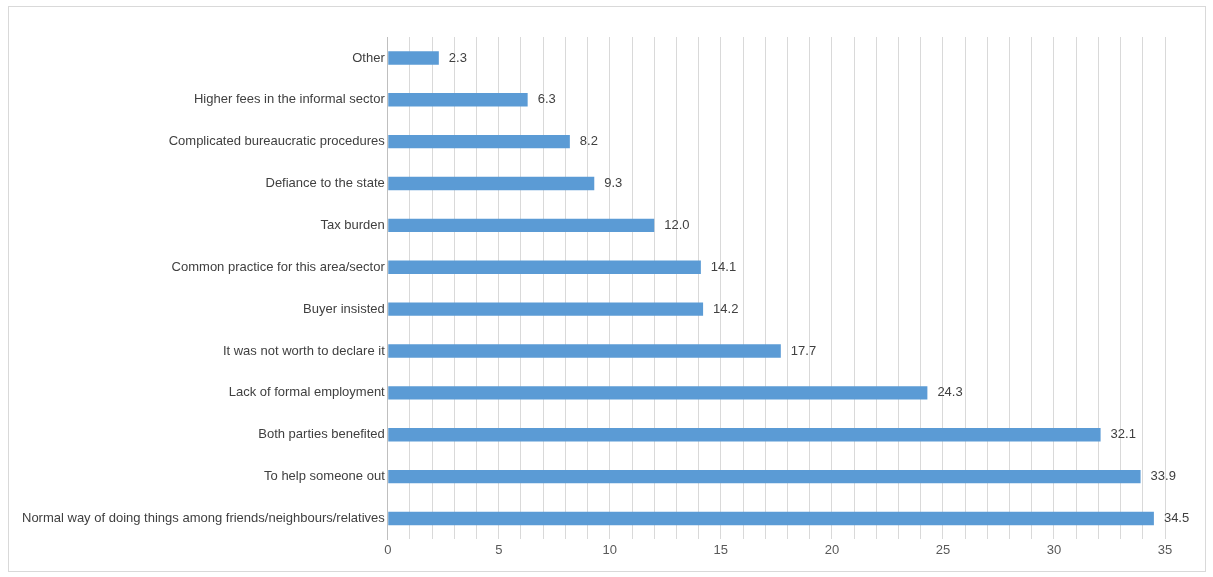  I want to click on y-tick-label: Higher fees in the informal sector, so click(289, 99).